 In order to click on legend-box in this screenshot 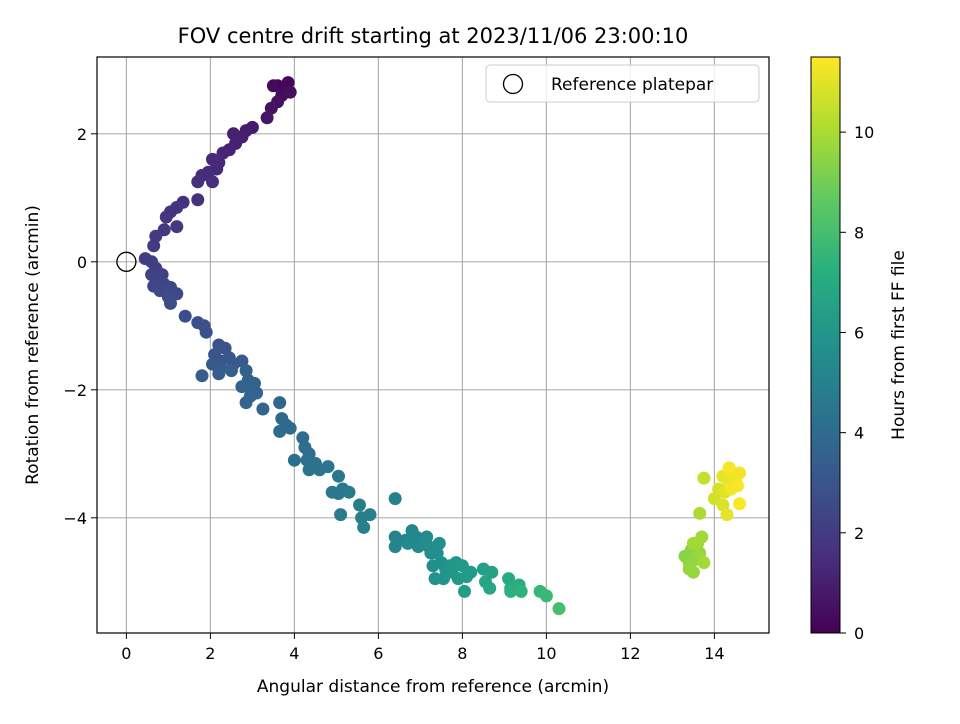, I will do `click(622, 83)`.